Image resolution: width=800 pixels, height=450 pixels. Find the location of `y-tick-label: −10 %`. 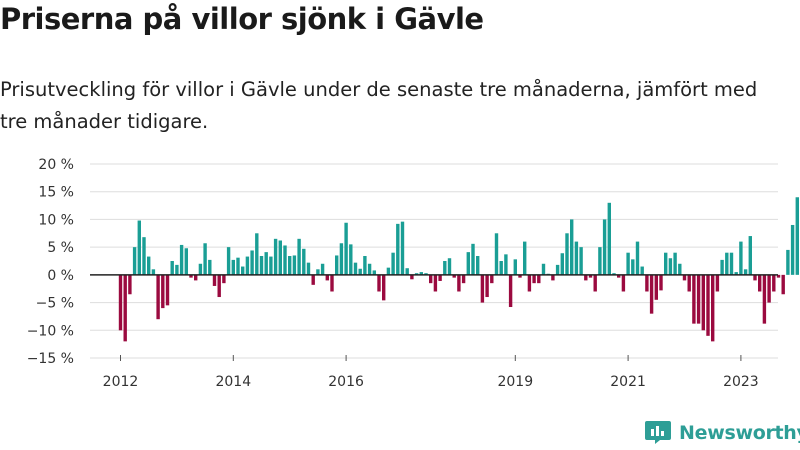

y-tick-label: −10 % is located at coordinates (50, 331).